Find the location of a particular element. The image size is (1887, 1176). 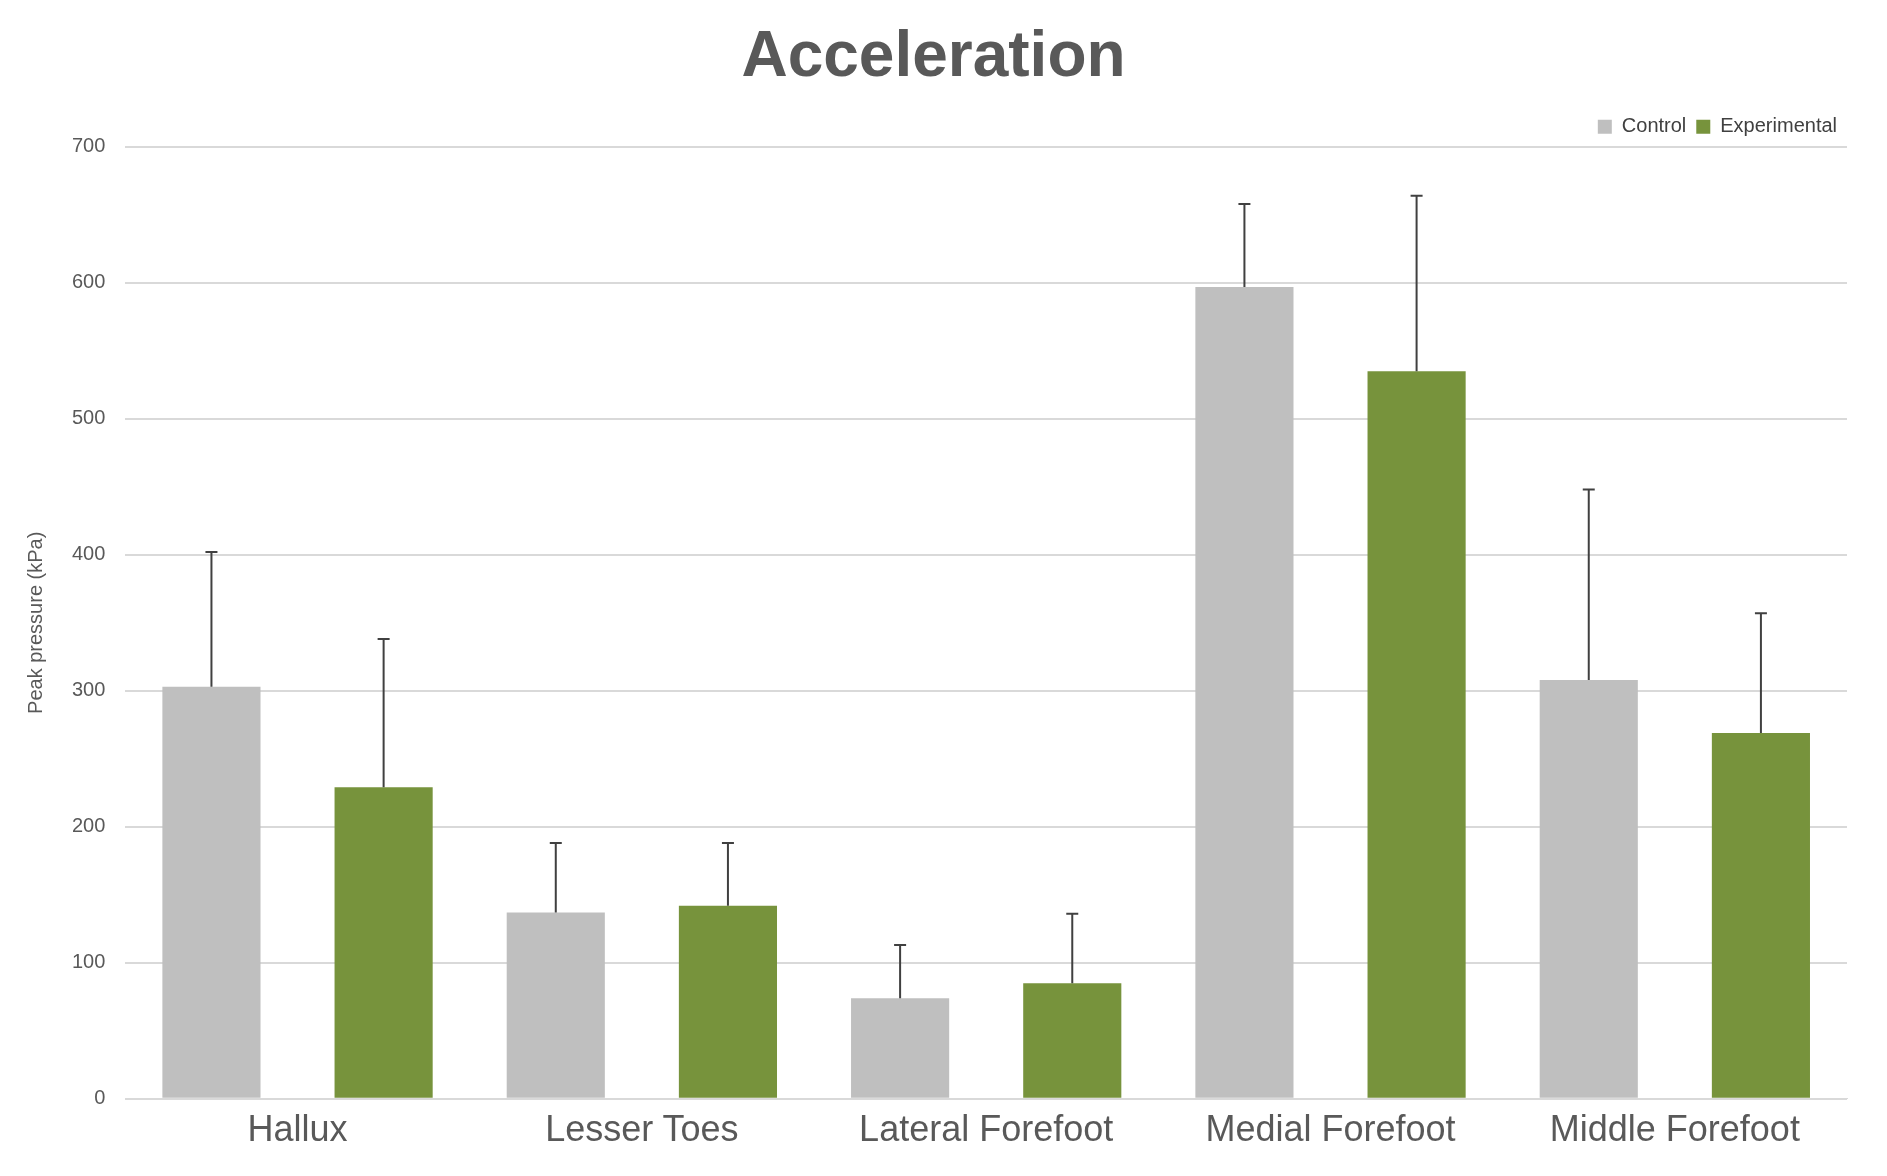

y-tick-label: 700 is located at coordinates (88, 145).